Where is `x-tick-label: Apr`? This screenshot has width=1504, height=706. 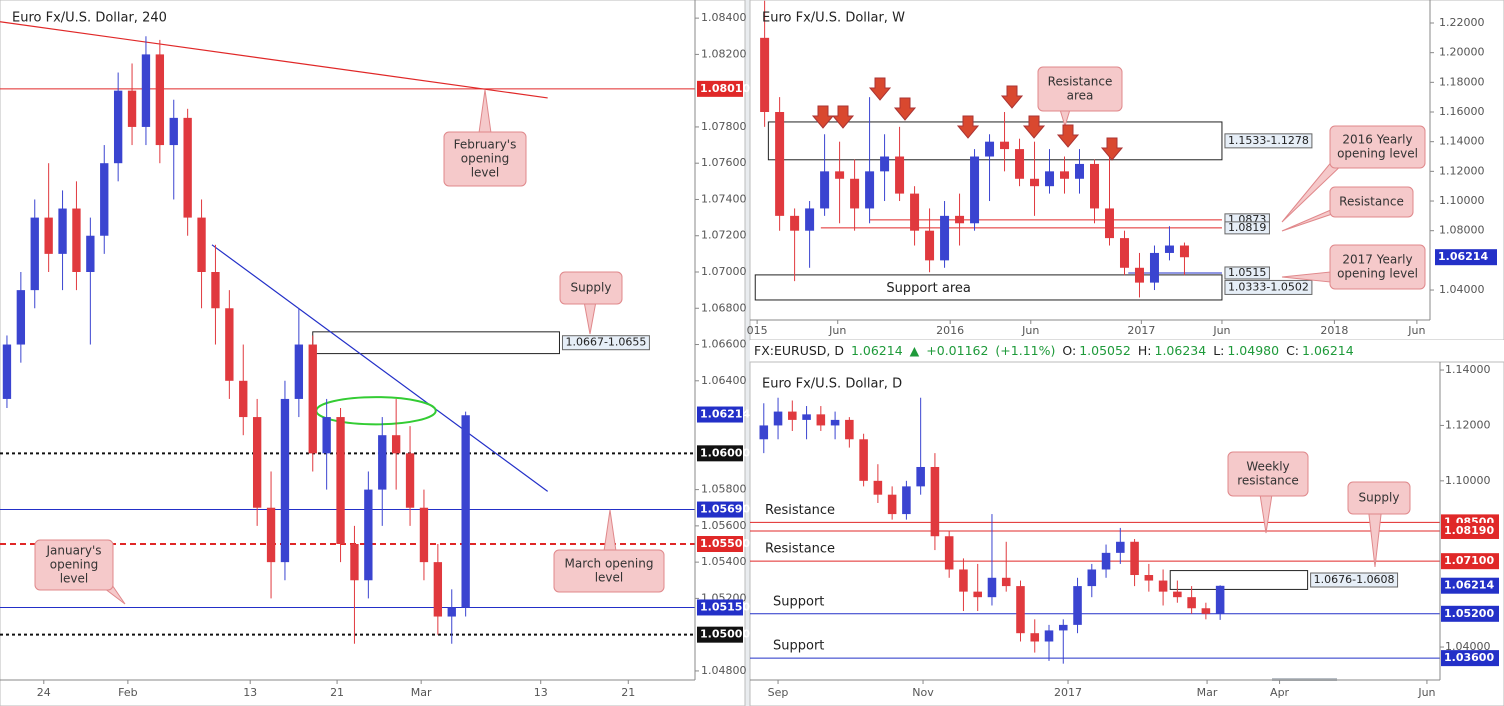 x-tick-label: Apr is located at coordinates (1280, 692).